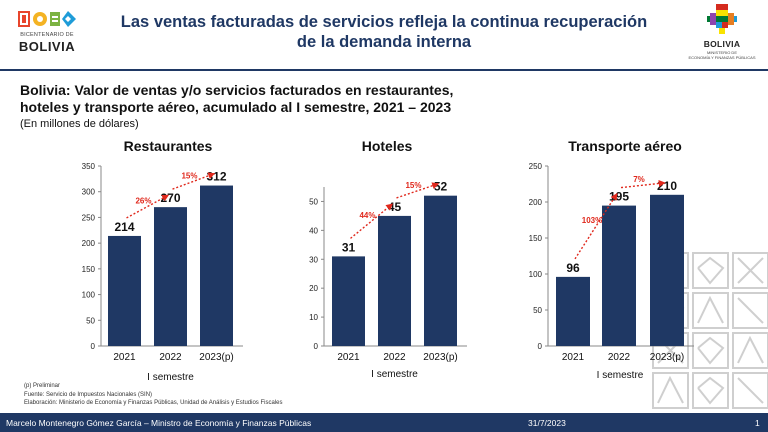  I want to click on bicentenario-glyphs-icon, so click(47, 19).